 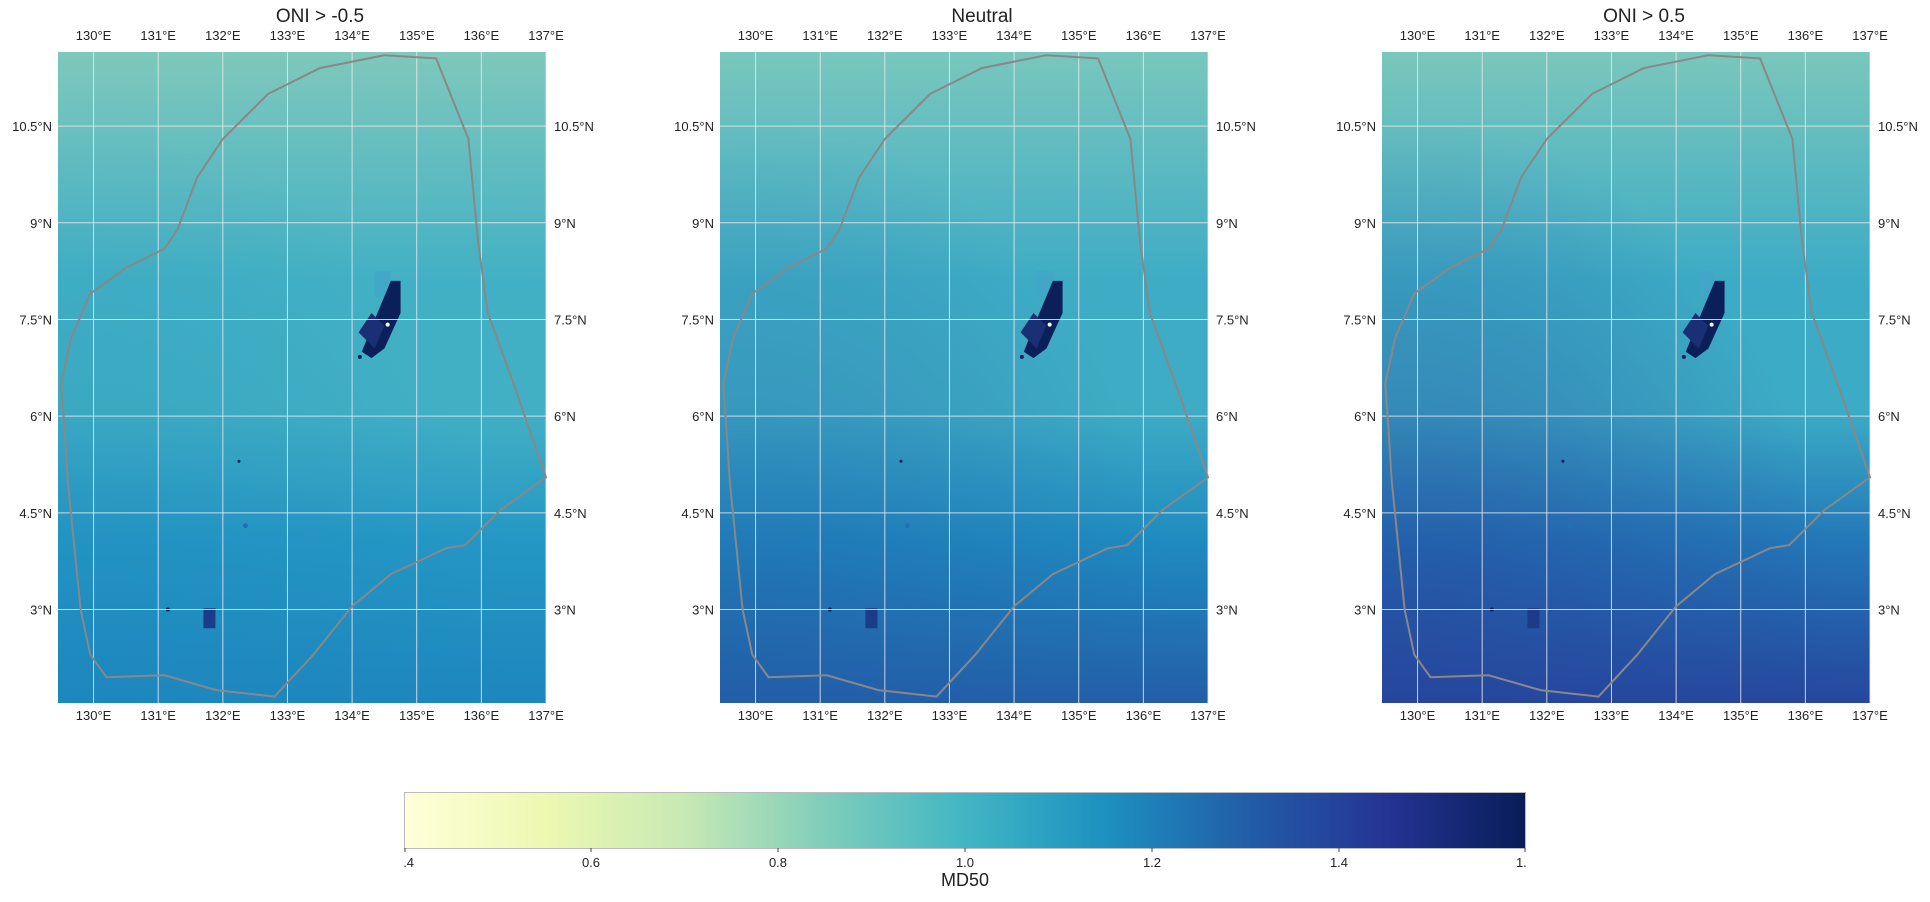 I want to click on colorbar-scale: 0.4 0.6 0.8 1.0 1.2 1.4 1.6, so click(x=965, y=831).